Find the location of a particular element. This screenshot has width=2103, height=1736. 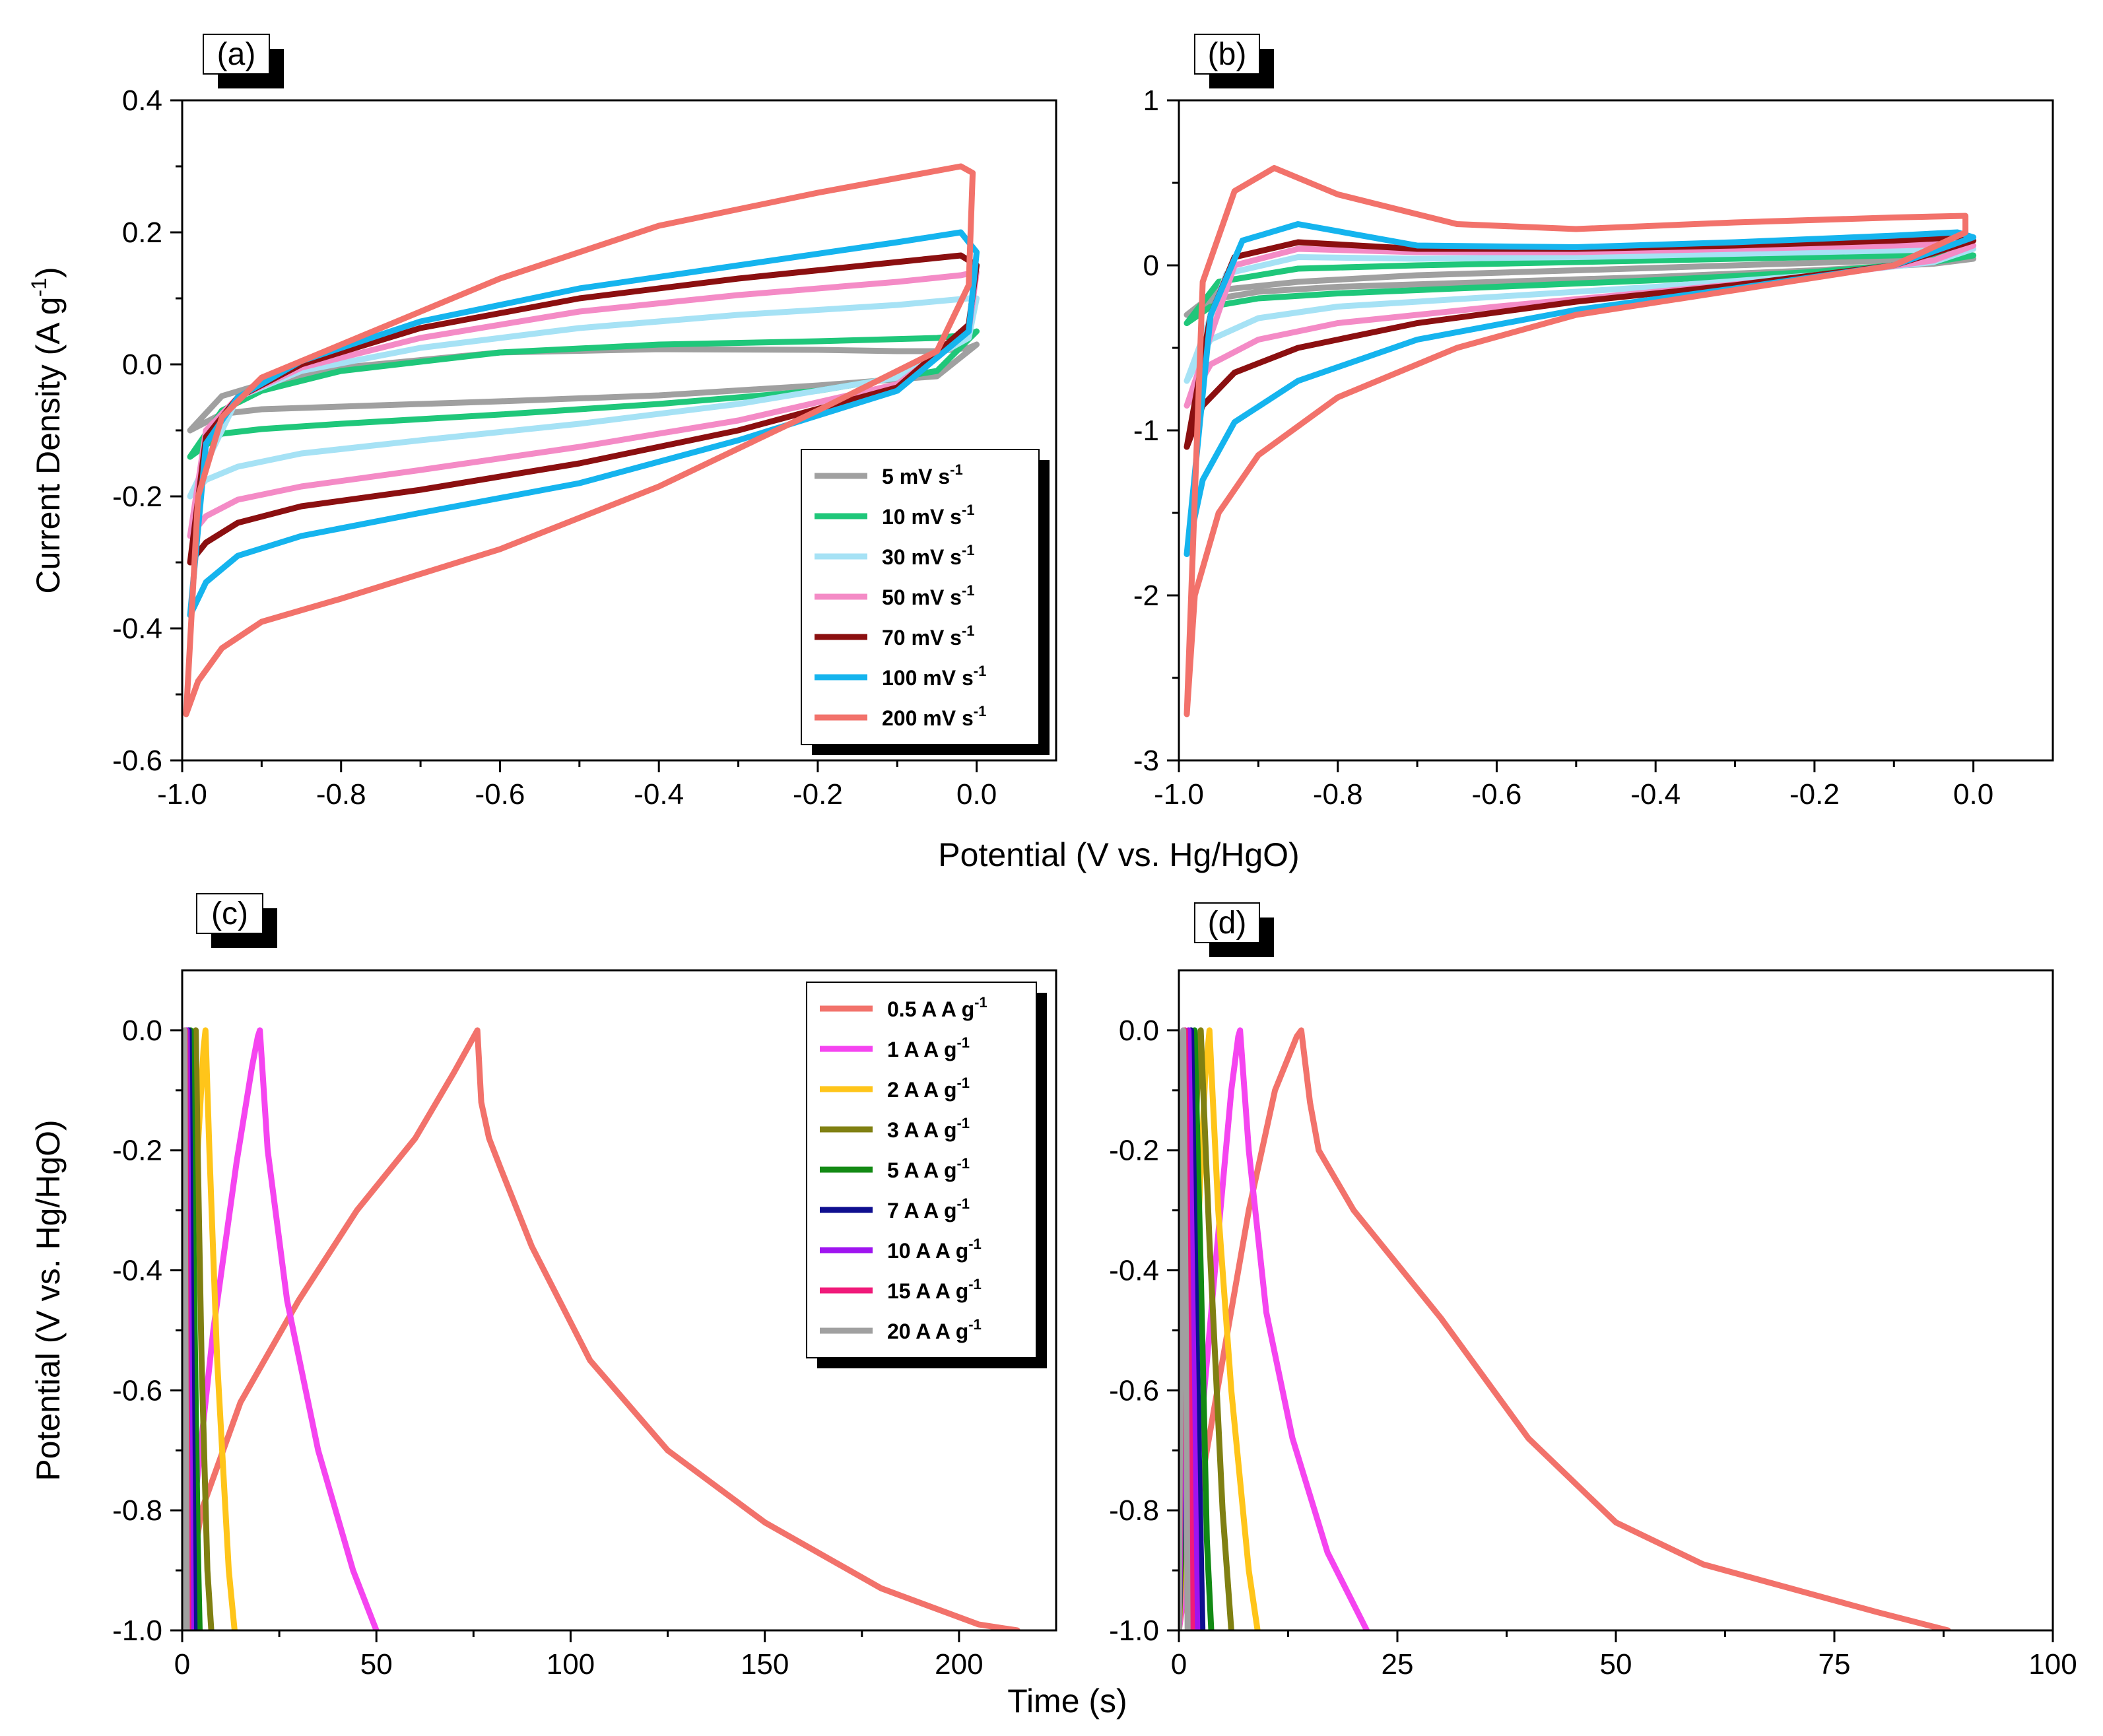

y-tick-label: 0.2 is located at coordinates (142, 233).